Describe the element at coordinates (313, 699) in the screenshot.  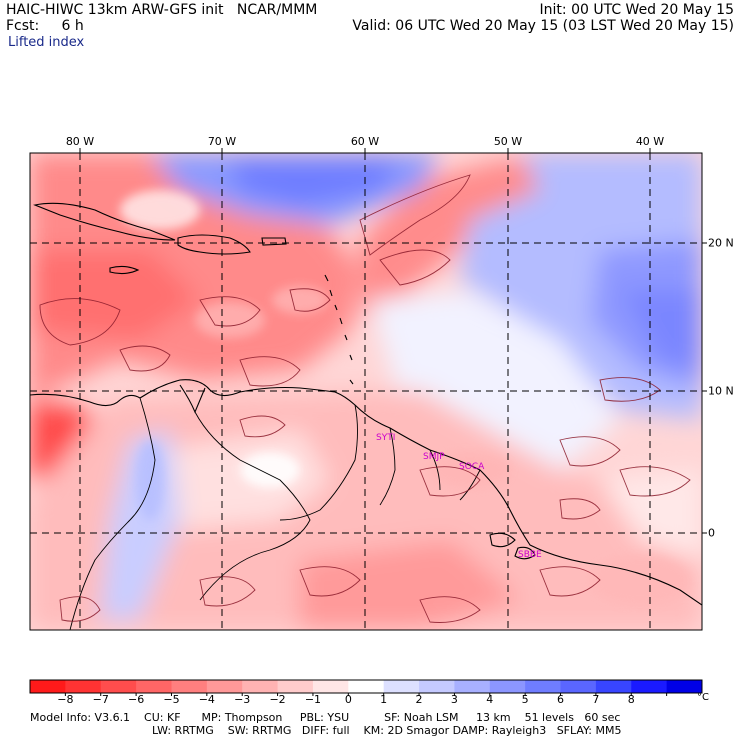
I see `colorbar-label: −1` at that location.